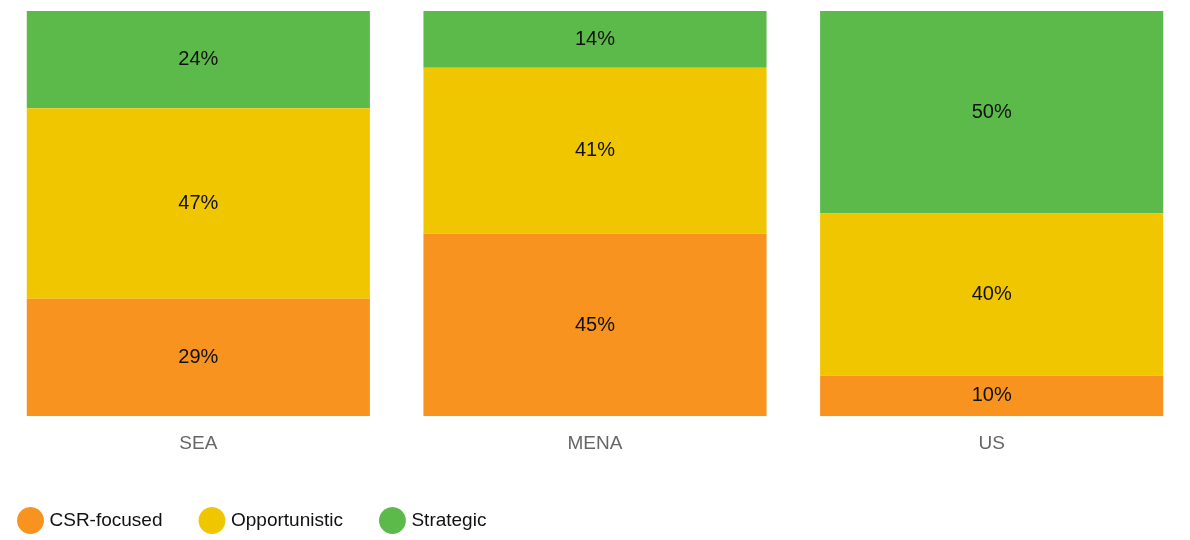 The width and height of the screenshot is (1190, 540). I want to click on legend-label: CSR-focused, so click(106, 519).